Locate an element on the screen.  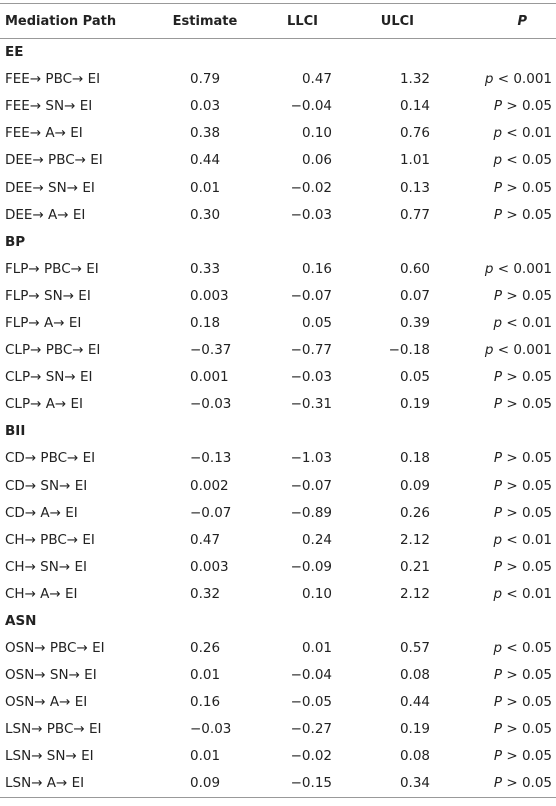
value-cell: −0.13 is located at coordinates (211, 458).